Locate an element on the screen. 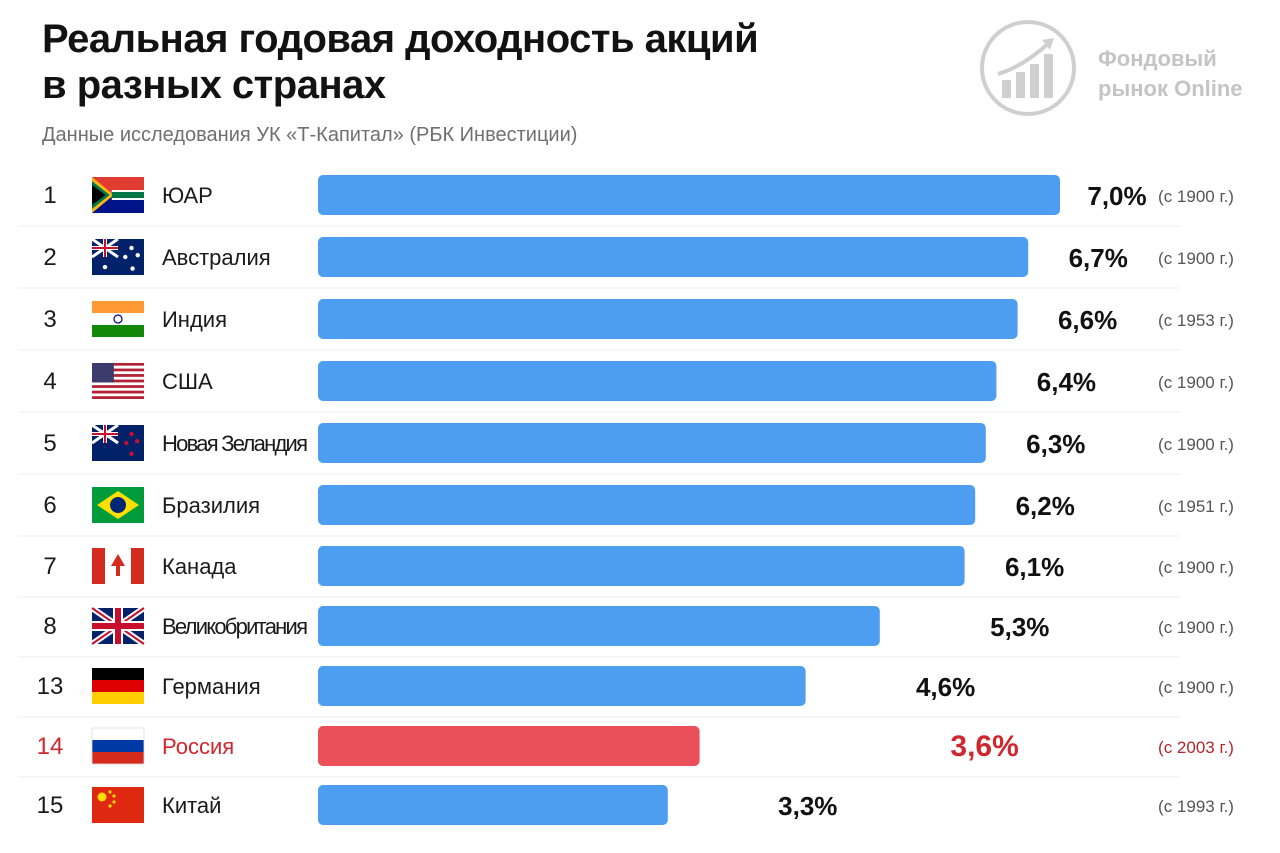  country-label: Россия is located at coordinates (198, 746).